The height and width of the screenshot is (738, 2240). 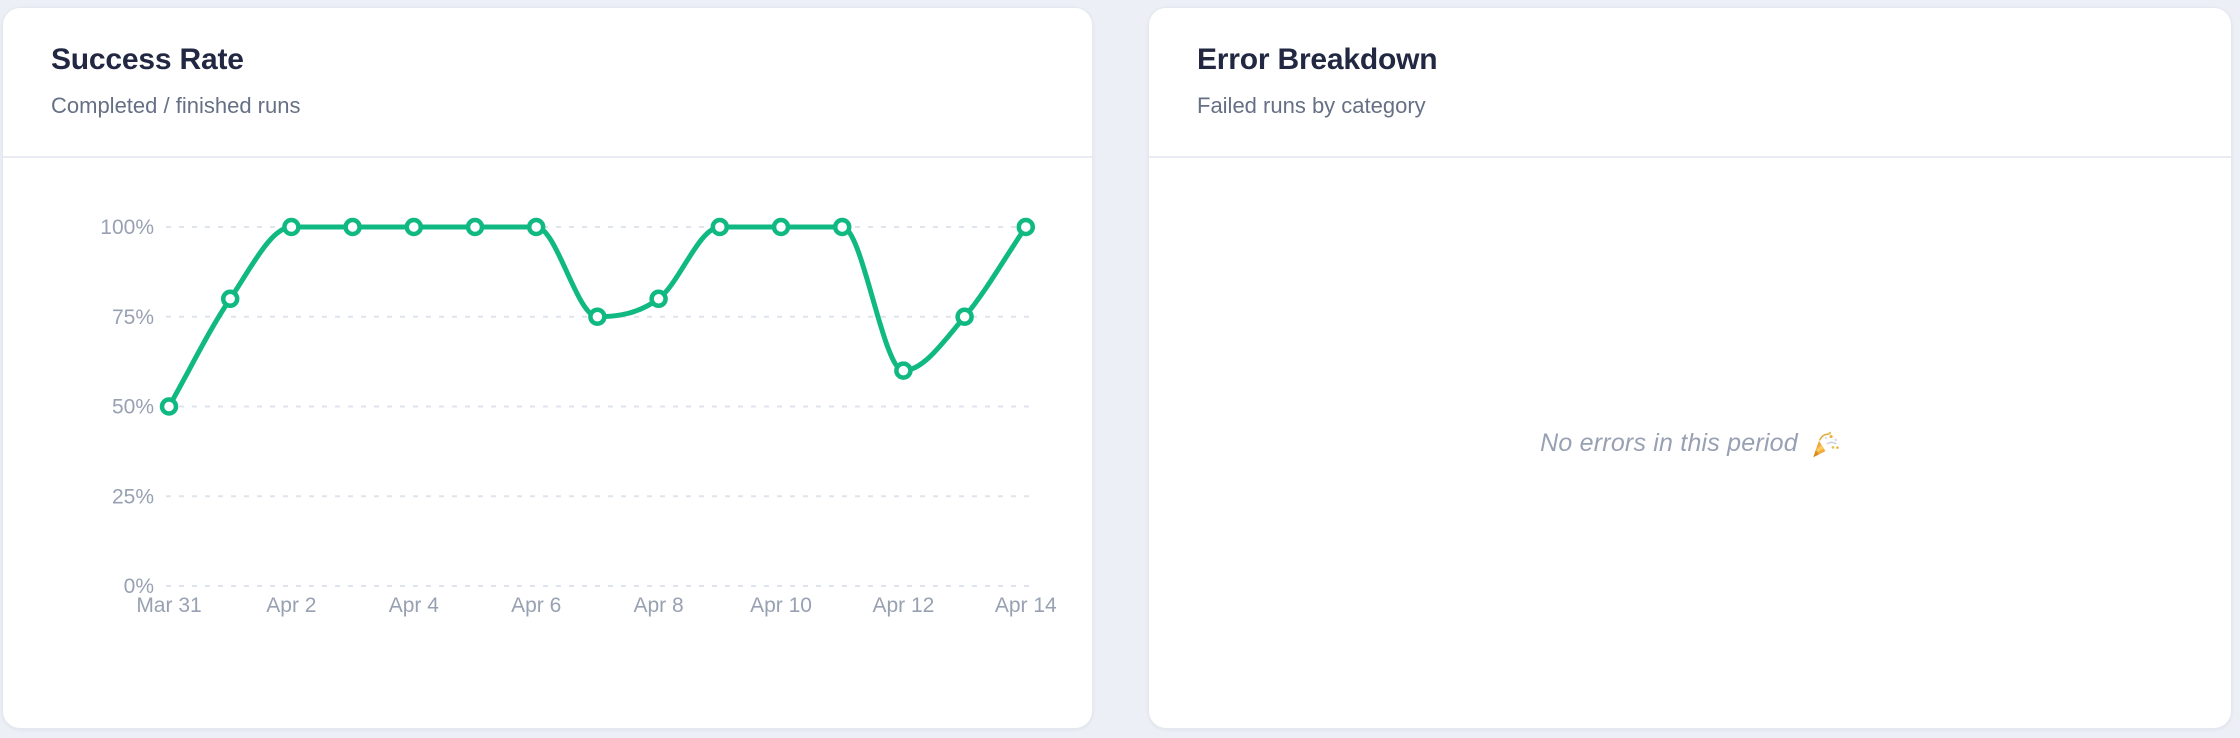 What do you see at coordinates (127, 227) in the screenshot?
I see `y-tick-label: 100%` at bounding box center [127, 227].